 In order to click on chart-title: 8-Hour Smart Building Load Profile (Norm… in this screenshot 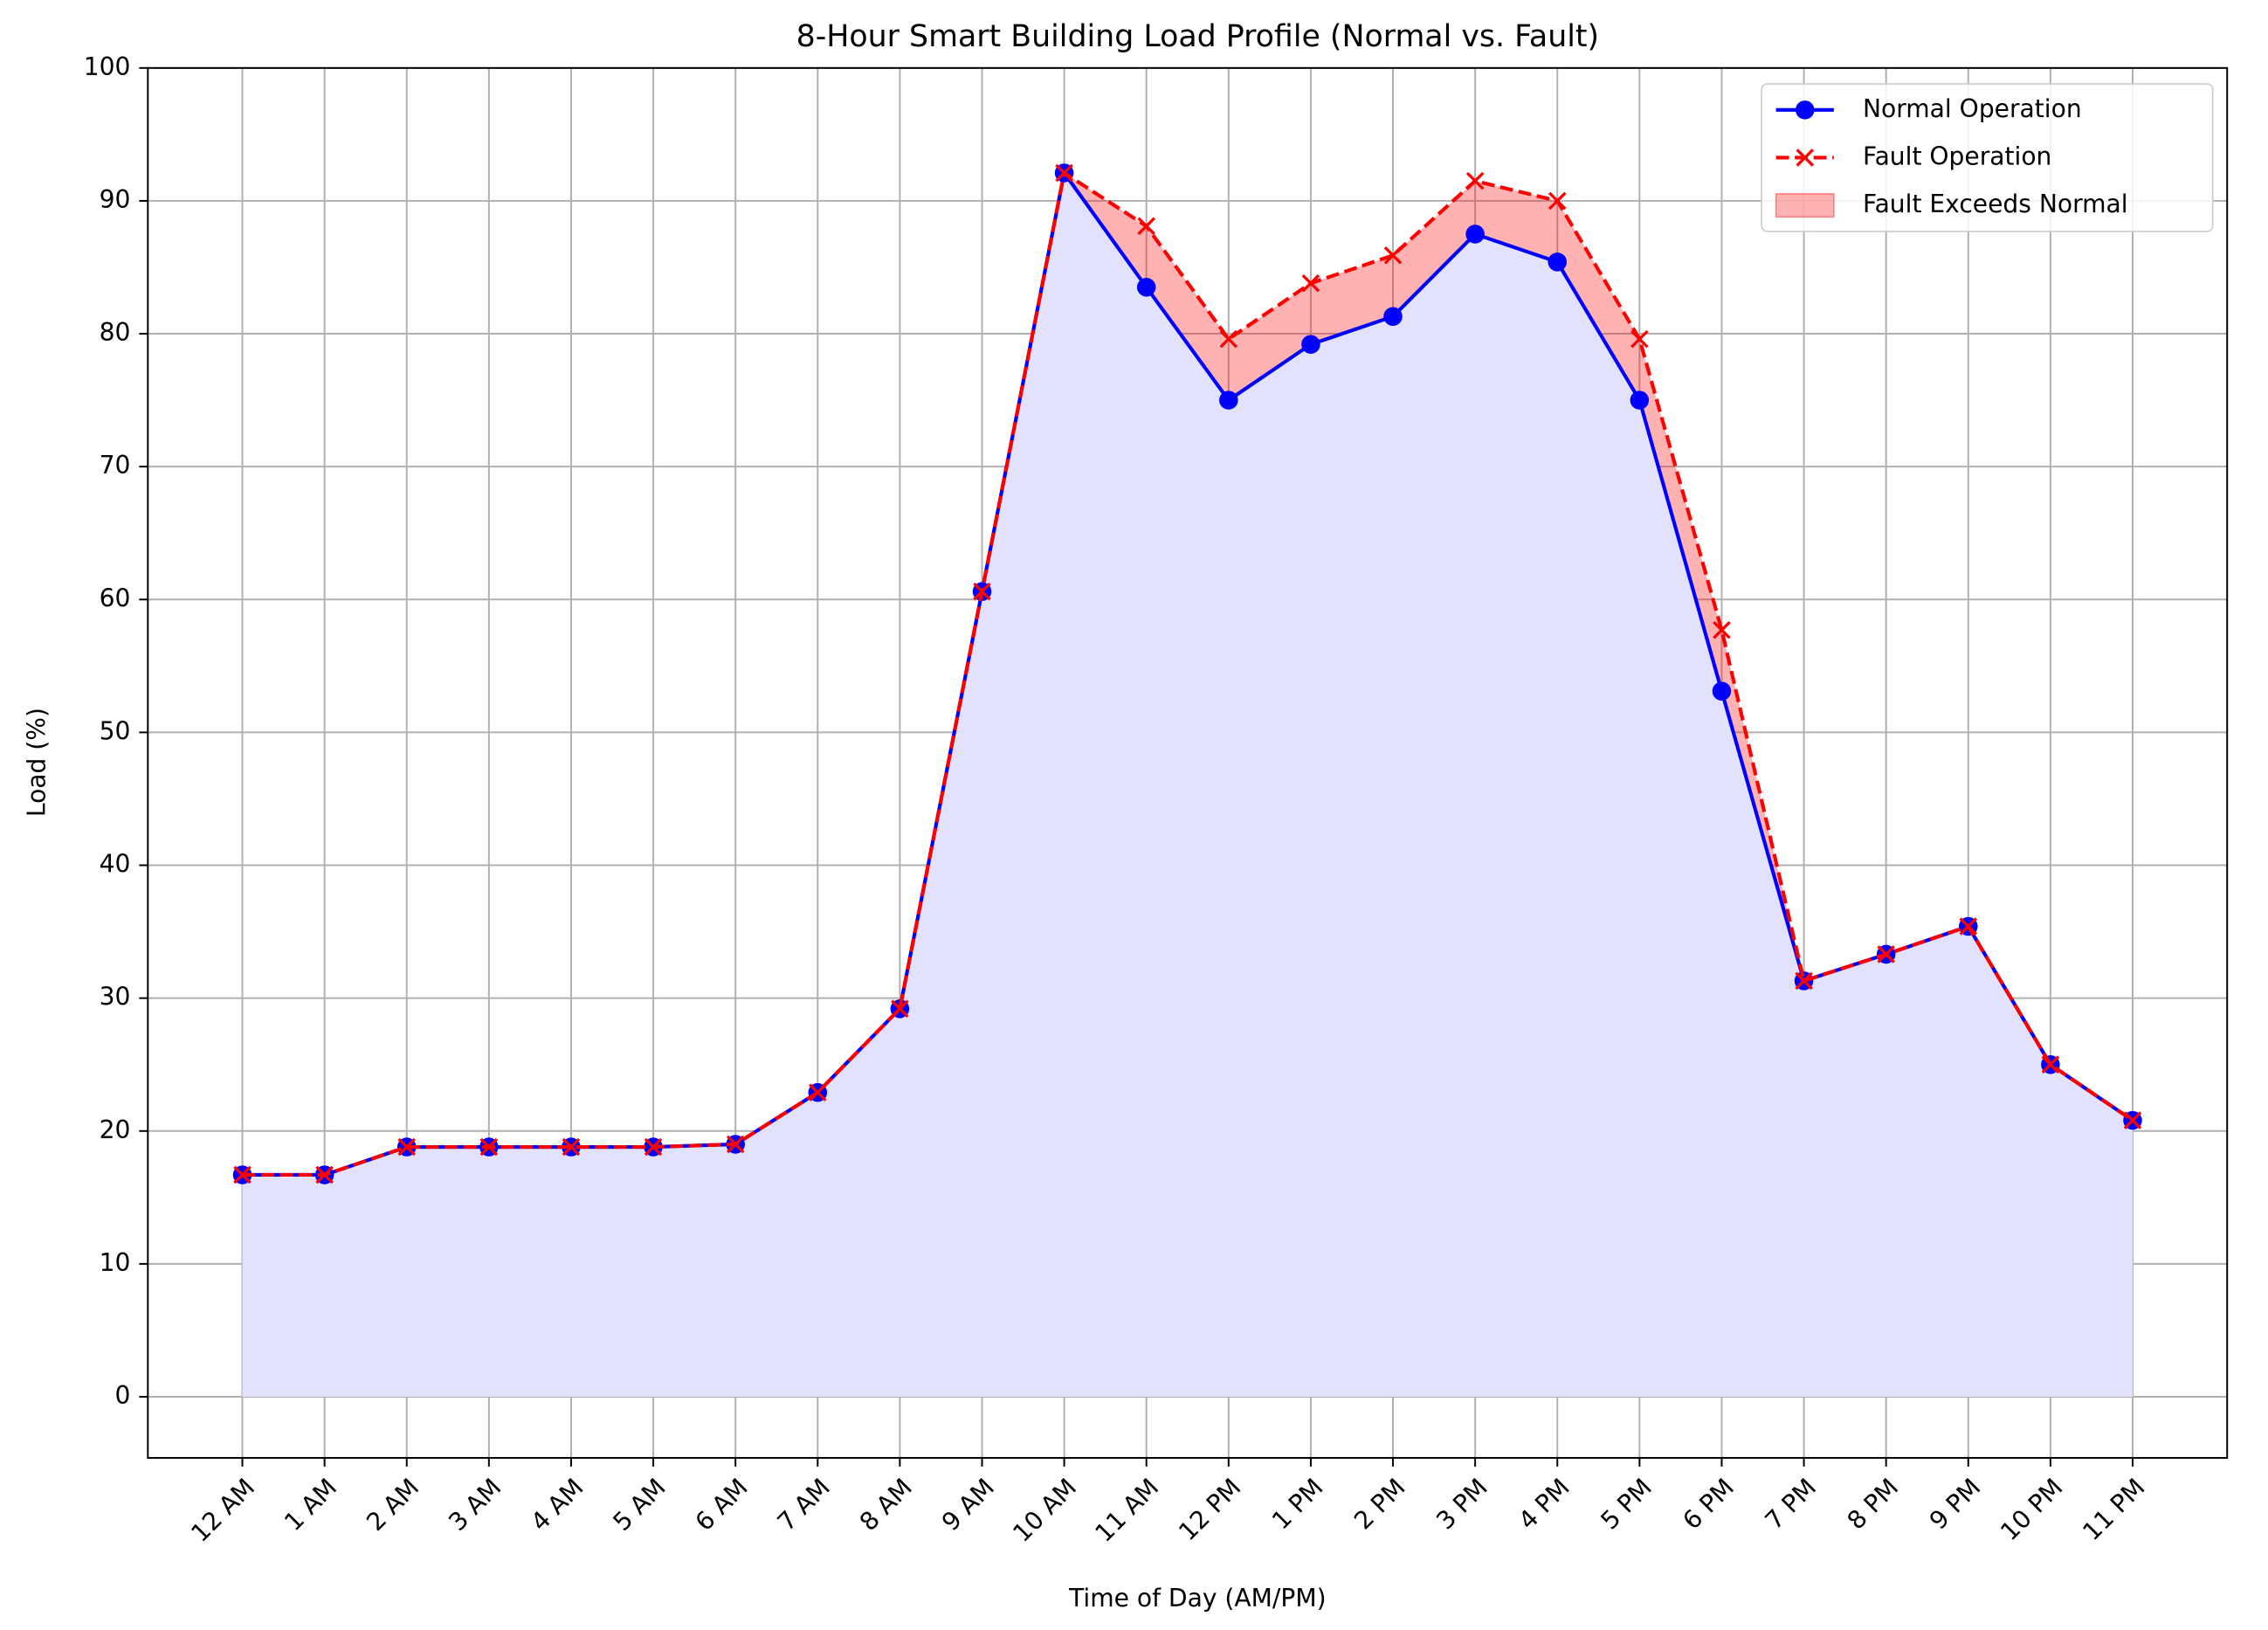, I will do `click(1198, 36)`.